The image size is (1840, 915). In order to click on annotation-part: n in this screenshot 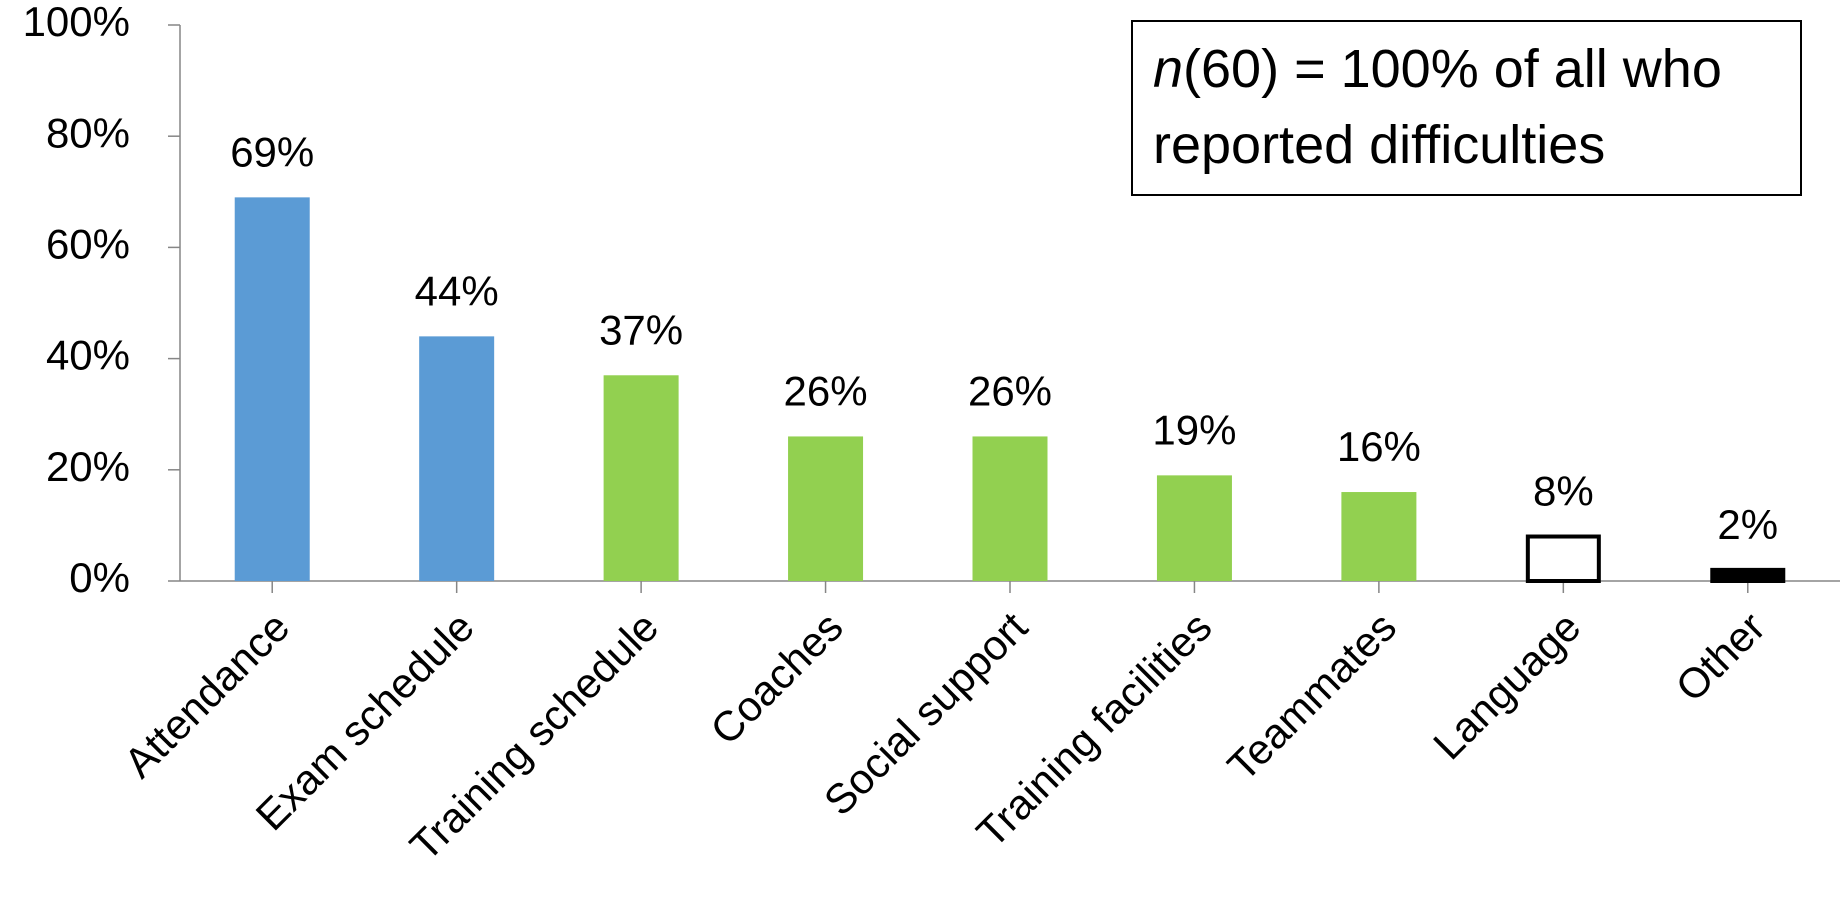, I will do `click(1168, 69)`.